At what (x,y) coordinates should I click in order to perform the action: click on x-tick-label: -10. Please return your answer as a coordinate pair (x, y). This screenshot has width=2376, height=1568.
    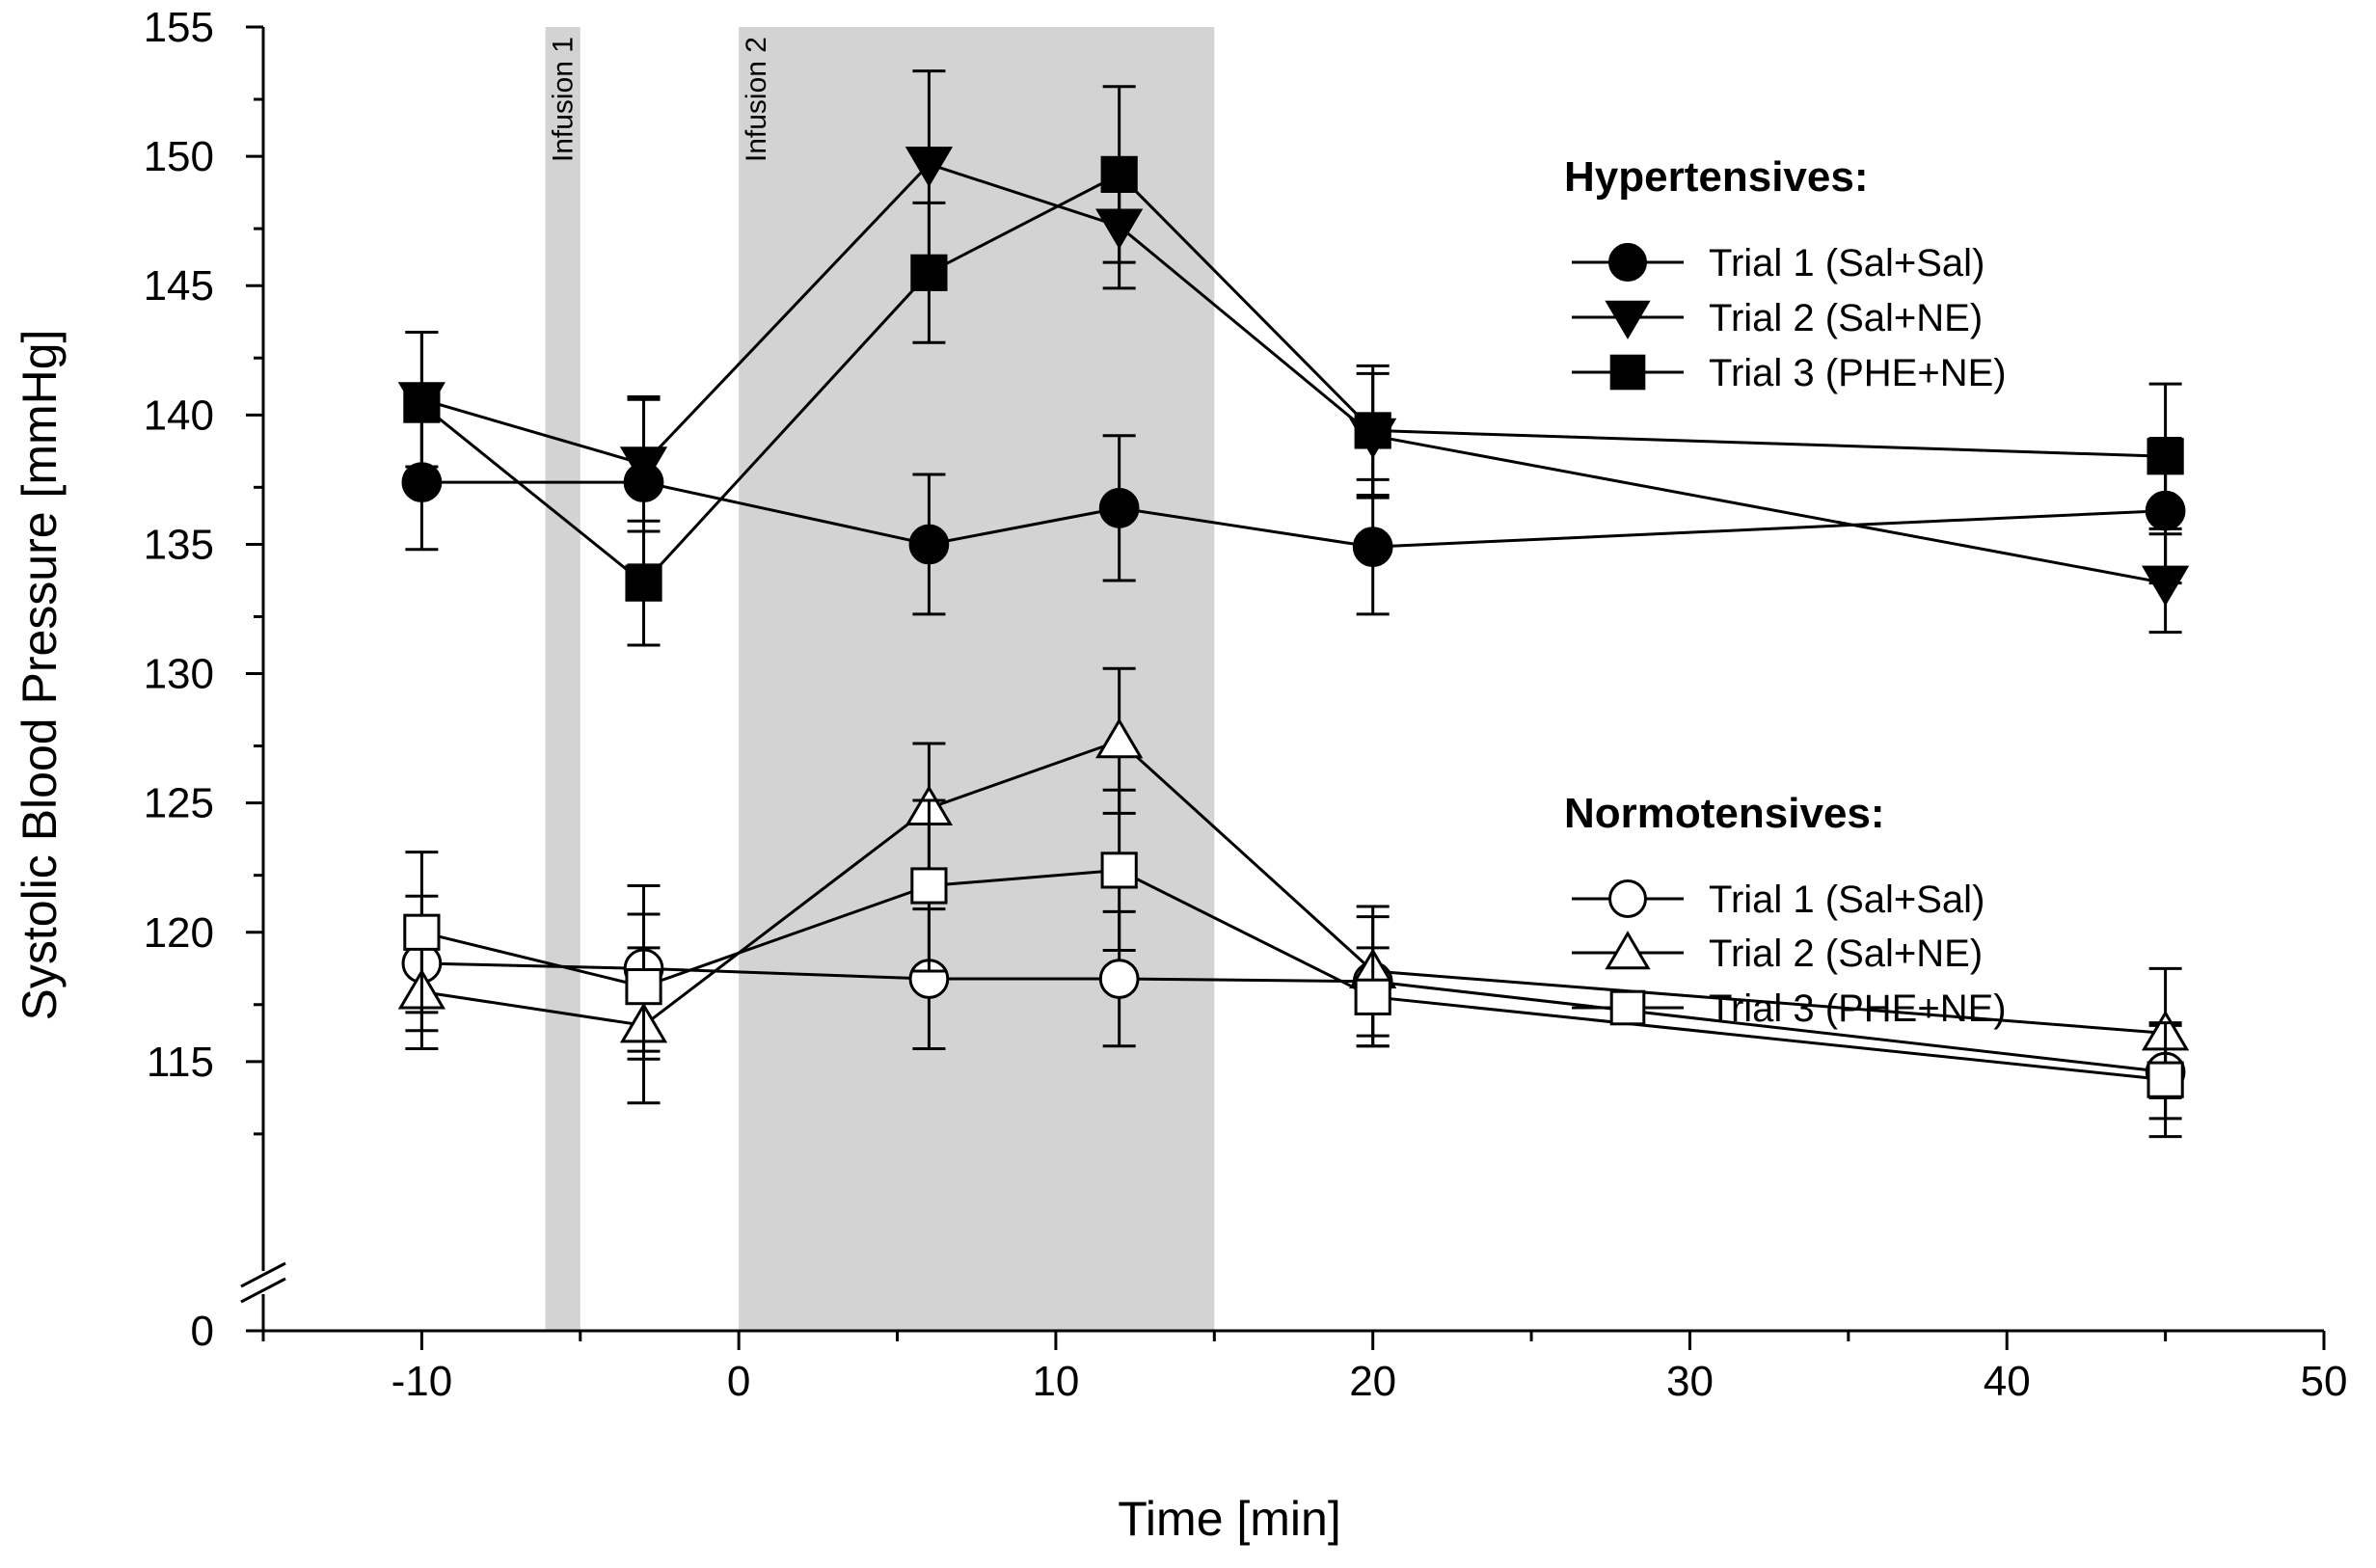
    Looking at the image, I should click on (422, 1382).